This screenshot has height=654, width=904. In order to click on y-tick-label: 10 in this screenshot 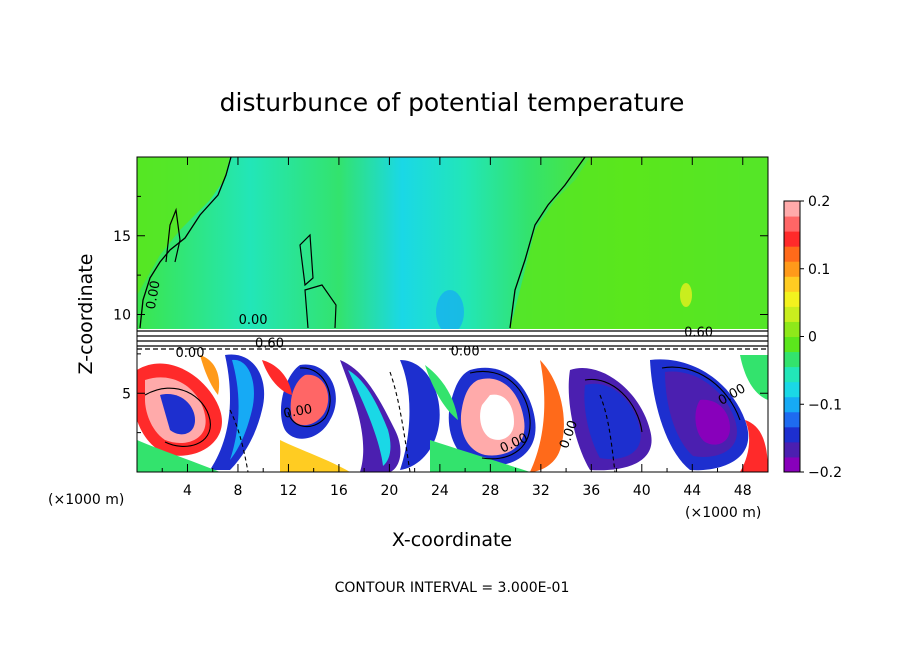, I will do `click(122, 316)`.